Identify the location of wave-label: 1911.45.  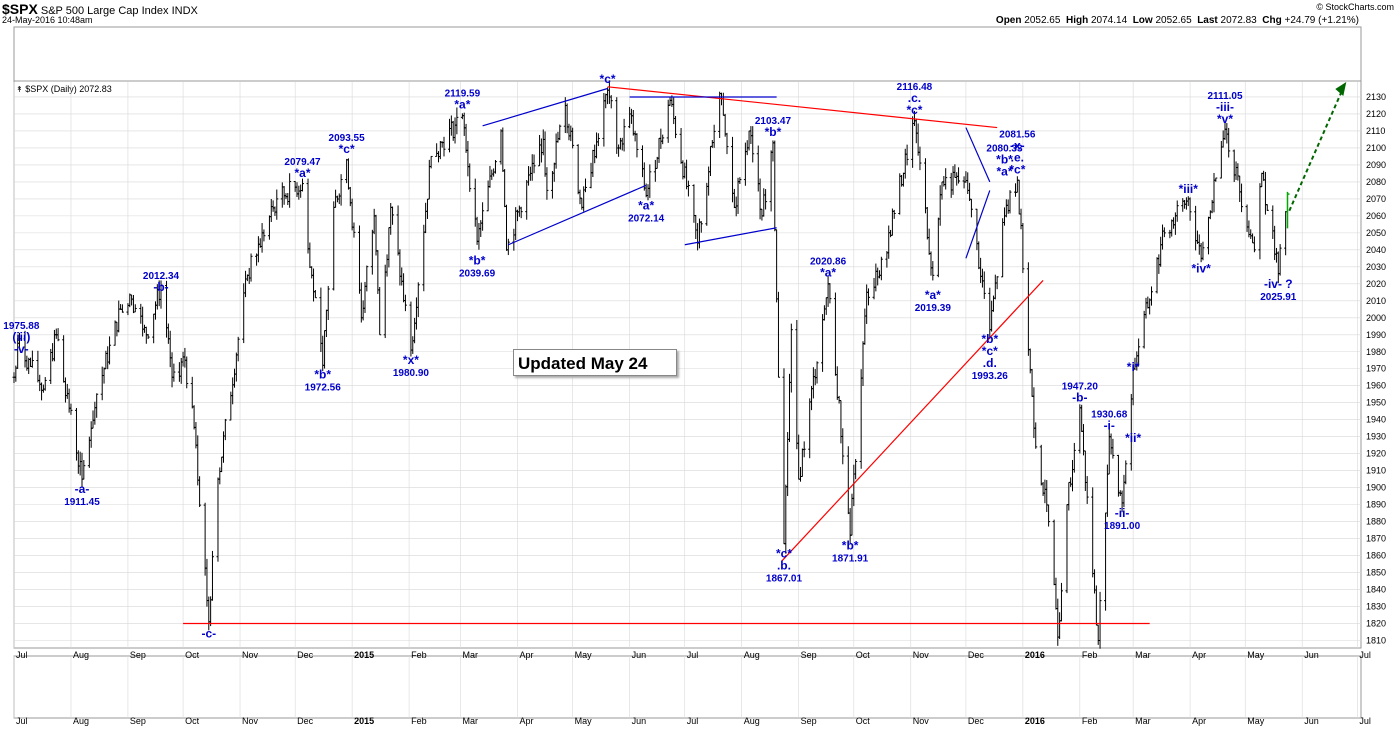
(82, 502).